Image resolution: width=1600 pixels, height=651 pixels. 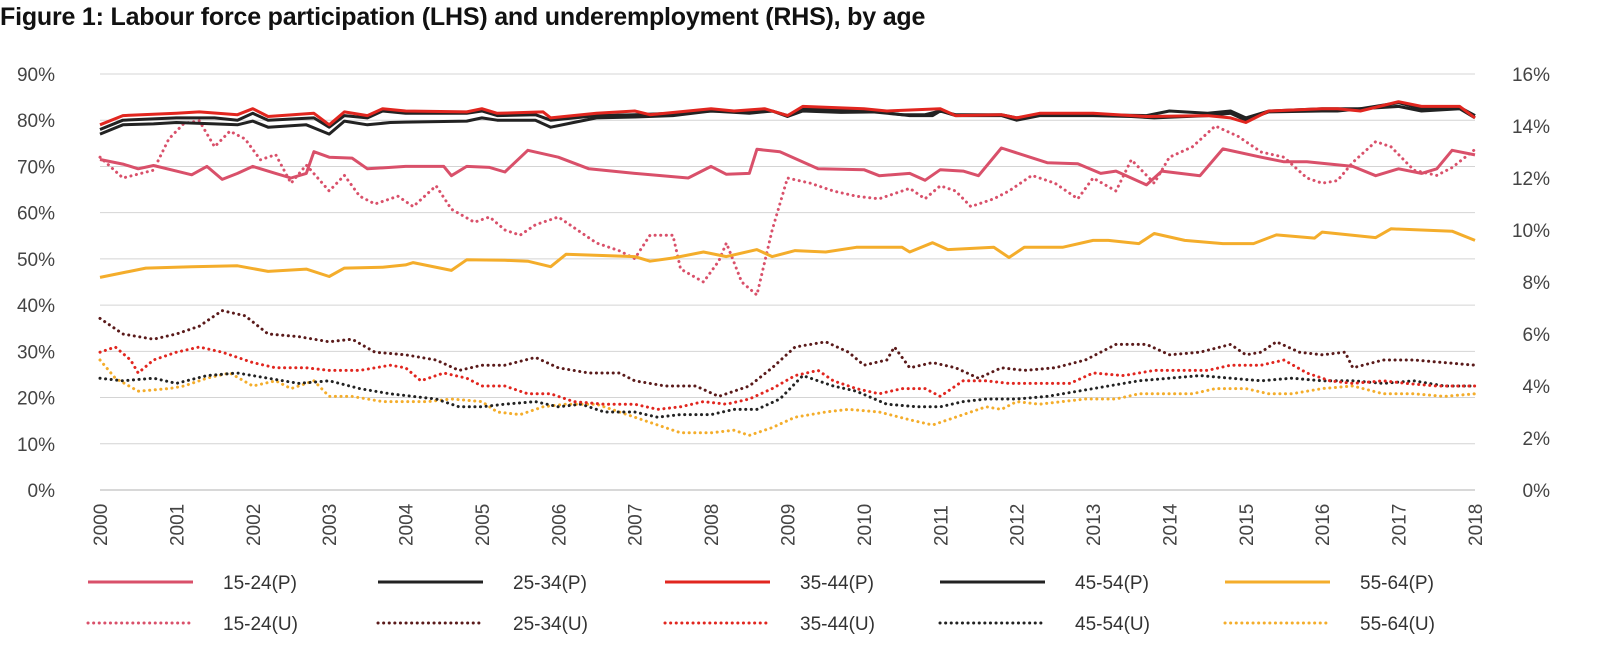 I want to click on x-tick-label: 2008, so click(x=712, y=525).